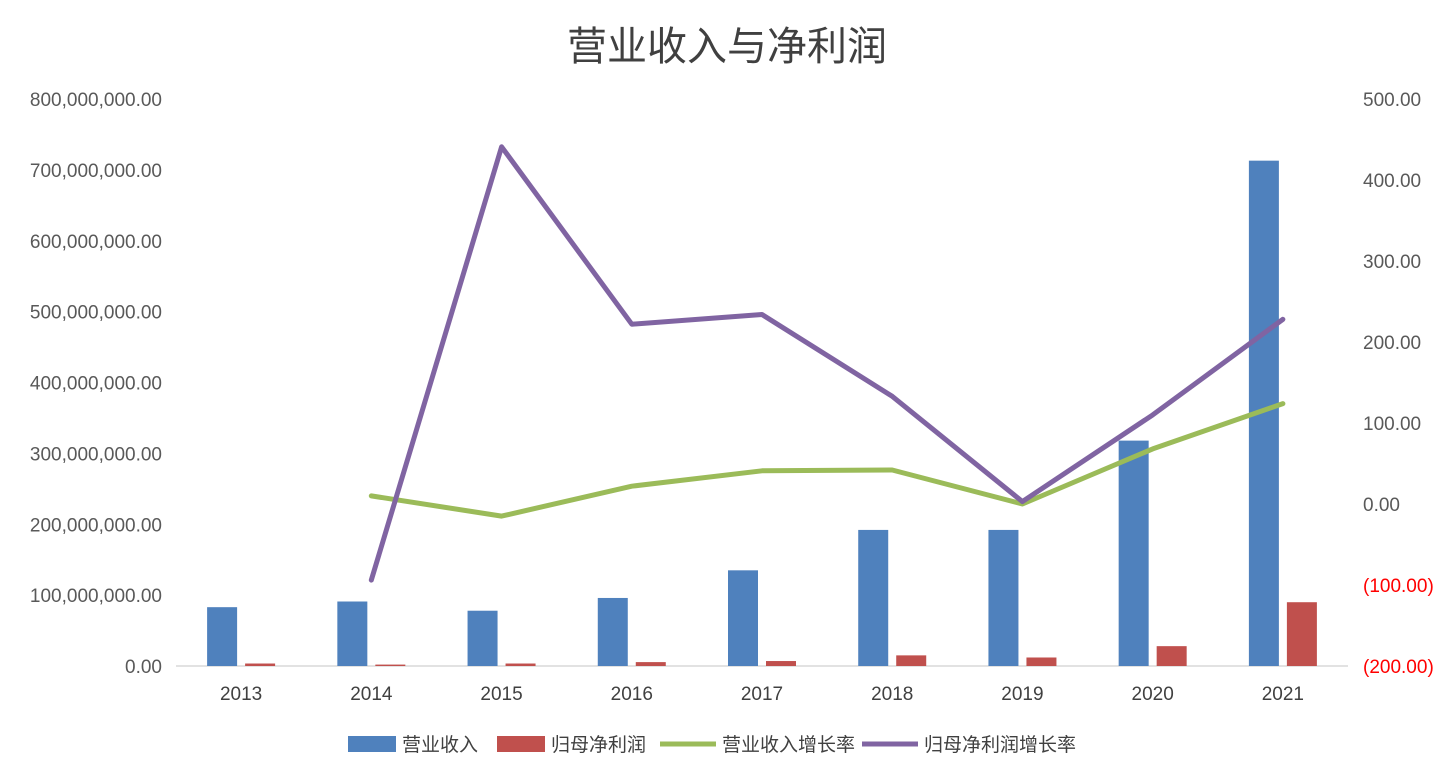 The image size is (1454, 774). What do you see at coordinates (501, 694) in the screenshot?
I see `x-axis-tick-label: 2015` at bounding box center [501, 694].